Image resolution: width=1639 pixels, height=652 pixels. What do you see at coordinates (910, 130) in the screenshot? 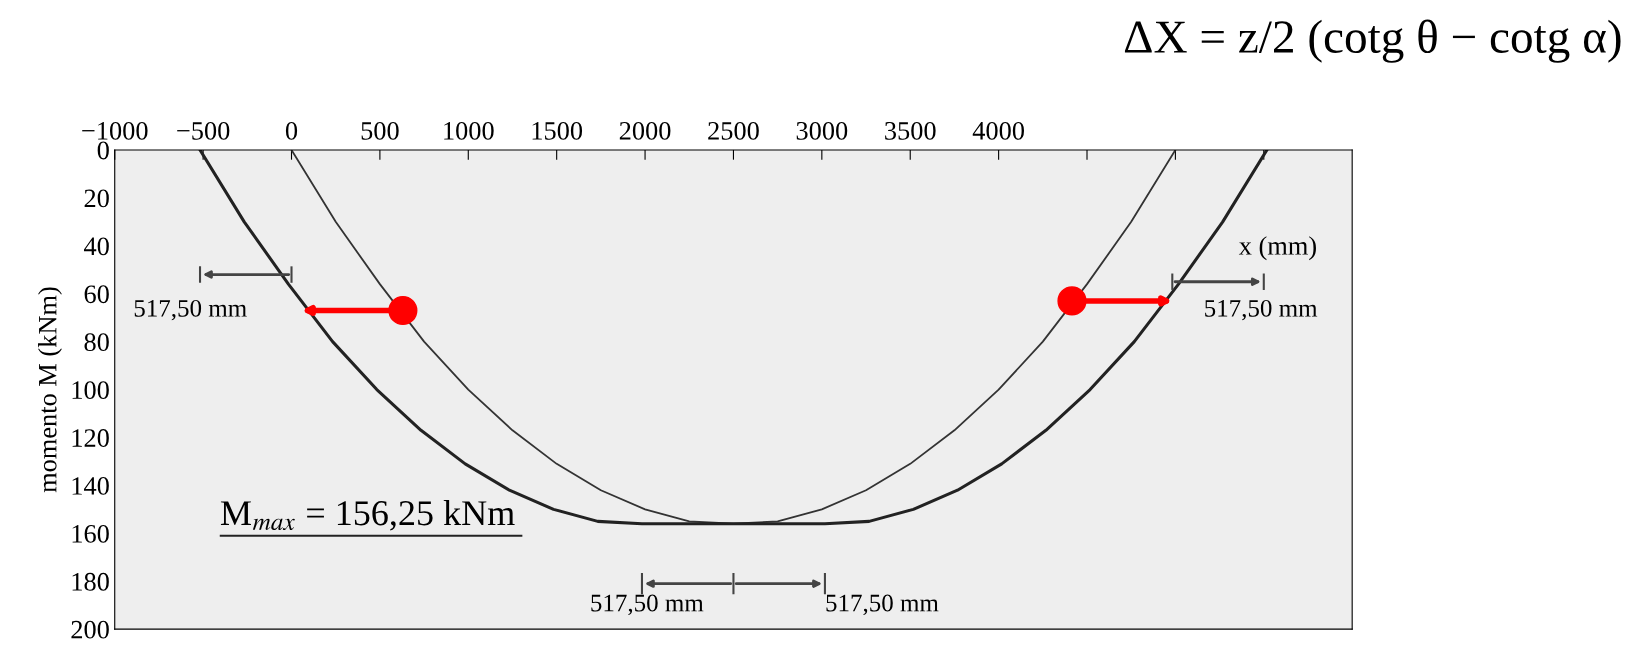
I see `x-tick-label: 3500` at bounding box center [910, 130].